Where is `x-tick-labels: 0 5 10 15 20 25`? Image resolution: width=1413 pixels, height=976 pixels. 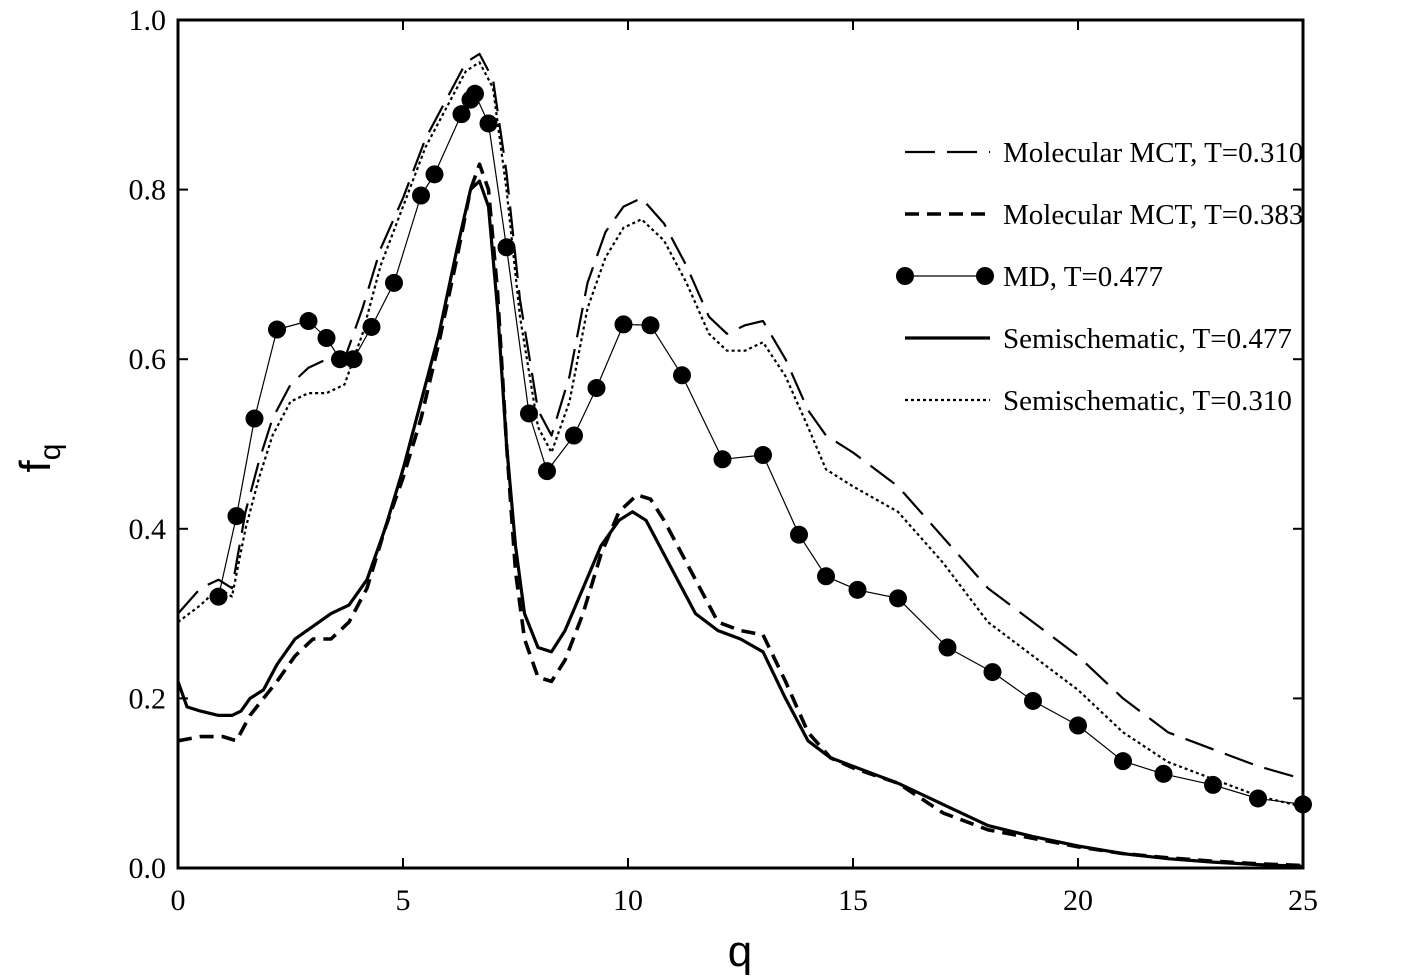 x-tick-labels: 0 5 10 15 20 25 is located at coordinates (745, 900).